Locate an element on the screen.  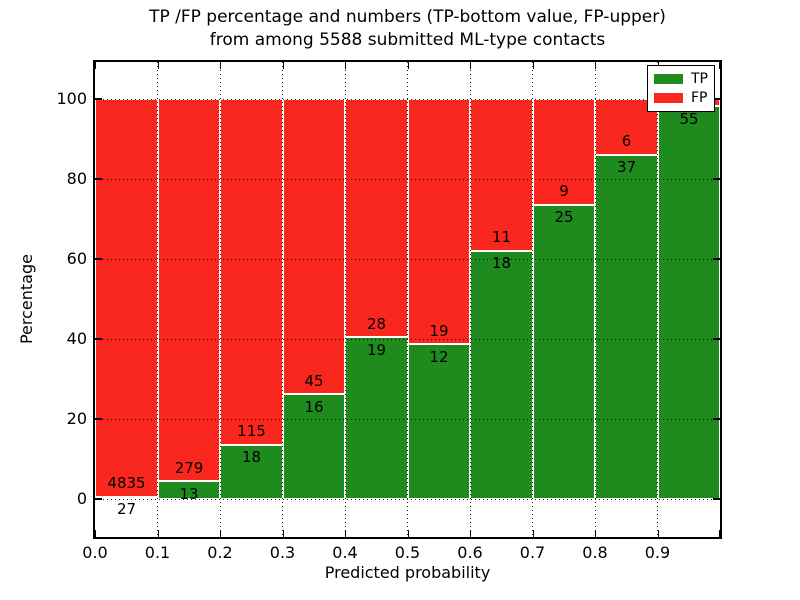
legend-label-tp: TP is located at coordinates (699, 78).